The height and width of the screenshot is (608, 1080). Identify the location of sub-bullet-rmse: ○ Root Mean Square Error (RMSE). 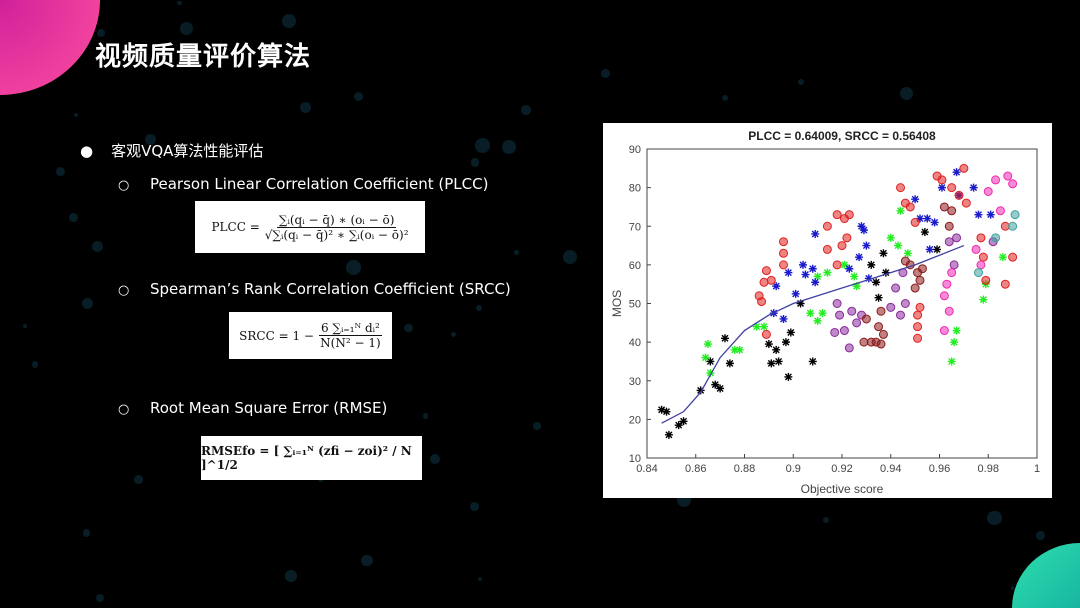
(252, 408).